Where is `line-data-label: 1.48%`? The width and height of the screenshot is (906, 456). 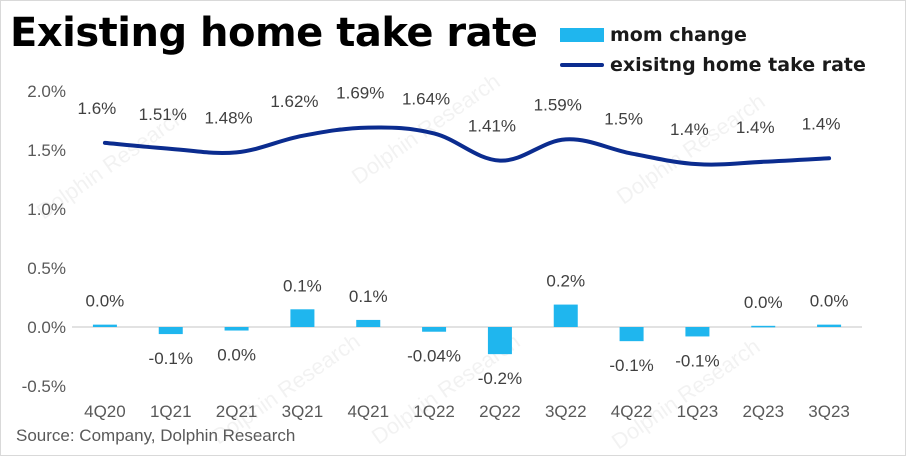 line-data-label: 1.48% is located at coordinates (228, 117).